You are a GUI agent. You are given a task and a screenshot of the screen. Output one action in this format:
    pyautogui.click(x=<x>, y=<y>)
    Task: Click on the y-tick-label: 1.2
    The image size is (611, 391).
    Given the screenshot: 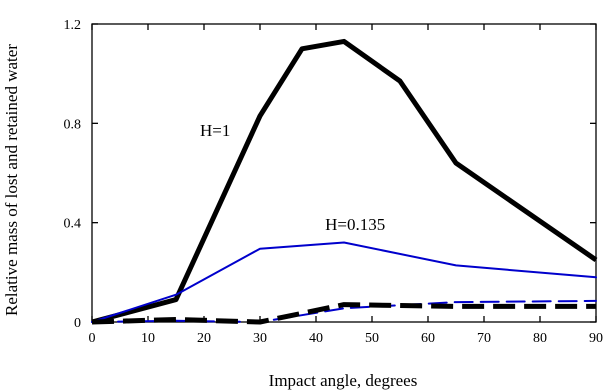 What is the action you would take?
    pyautogui.click(x=73, y=25)
    